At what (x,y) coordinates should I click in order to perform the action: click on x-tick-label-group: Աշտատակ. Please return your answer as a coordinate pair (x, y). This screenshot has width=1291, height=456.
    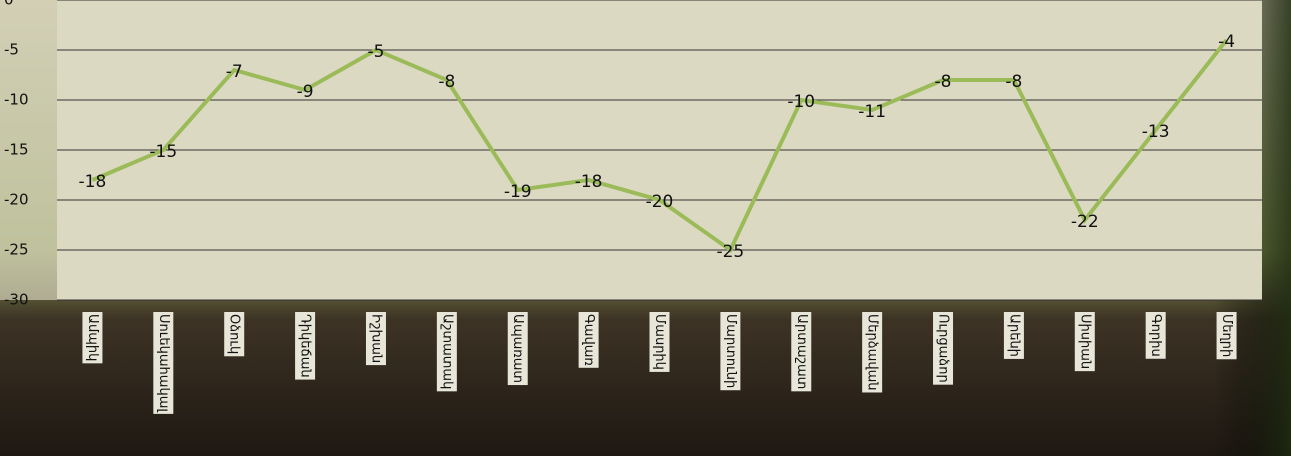
    Looking at the image, I should click on (446, 352).